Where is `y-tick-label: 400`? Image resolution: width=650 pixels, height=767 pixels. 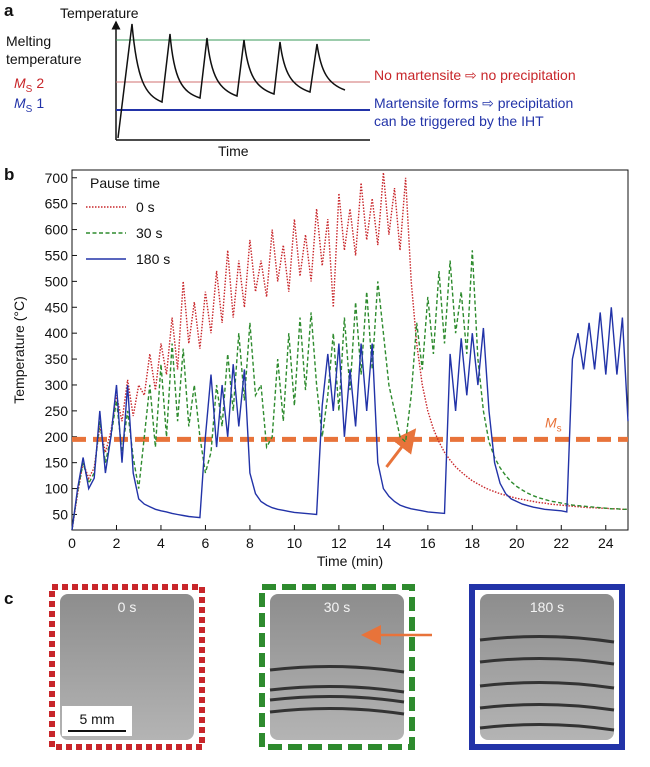 y-tick-label: 400 is located at coordinates (57, 333).